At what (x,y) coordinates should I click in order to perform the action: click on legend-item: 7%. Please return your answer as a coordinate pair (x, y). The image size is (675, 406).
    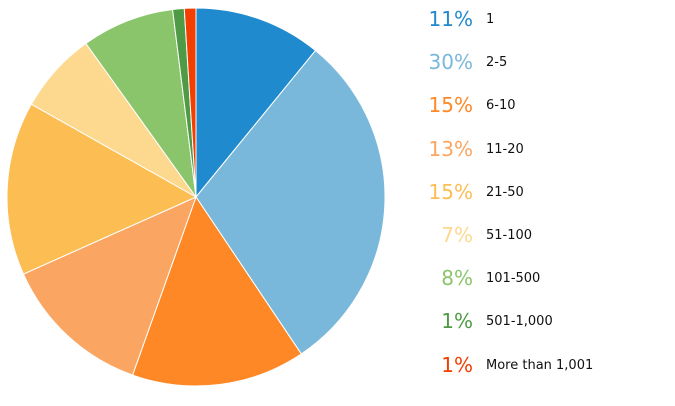
    Looking at the image, I should click on (236, 235).